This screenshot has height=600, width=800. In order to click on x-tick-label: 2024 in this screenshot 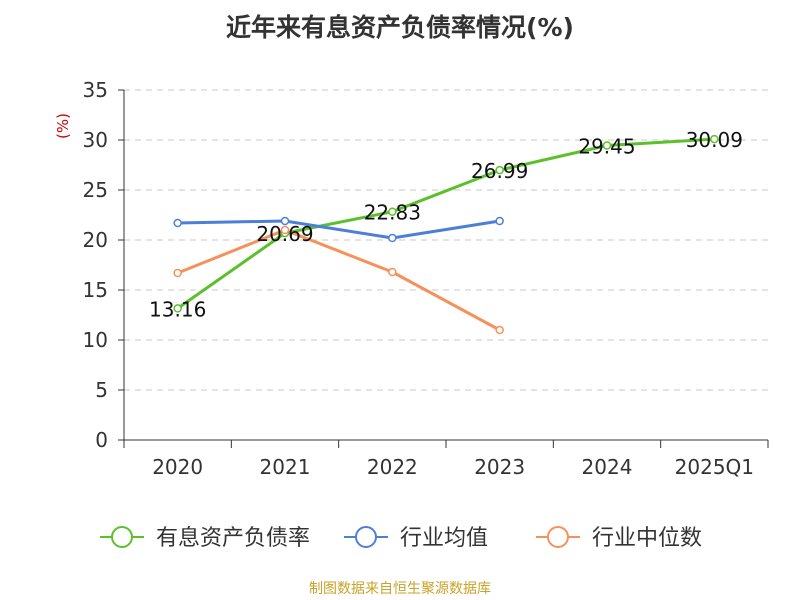, I will do `click(607, 467)`.